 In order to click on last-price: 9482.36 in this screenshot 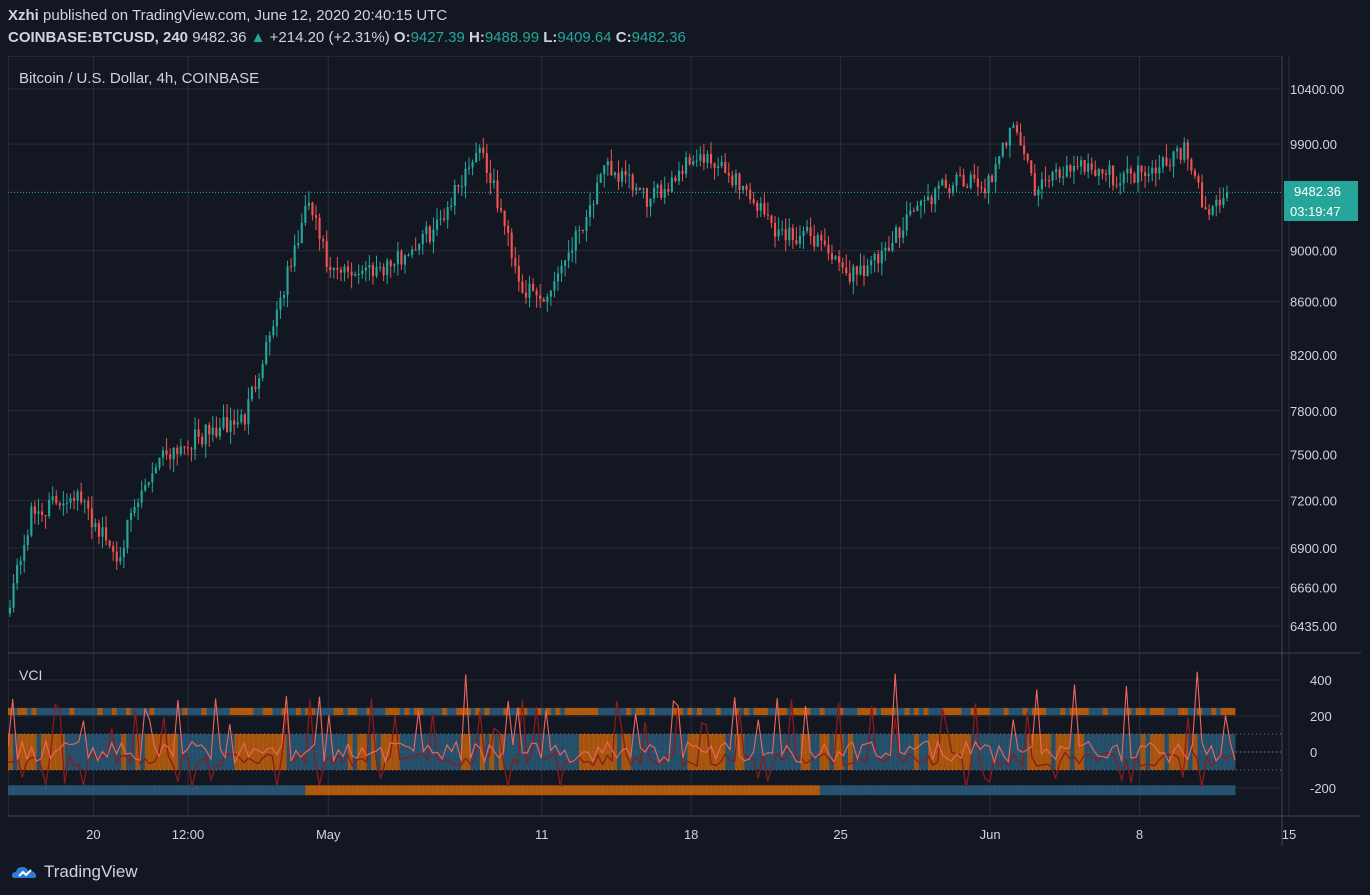, I will do `click(219, 37)`.